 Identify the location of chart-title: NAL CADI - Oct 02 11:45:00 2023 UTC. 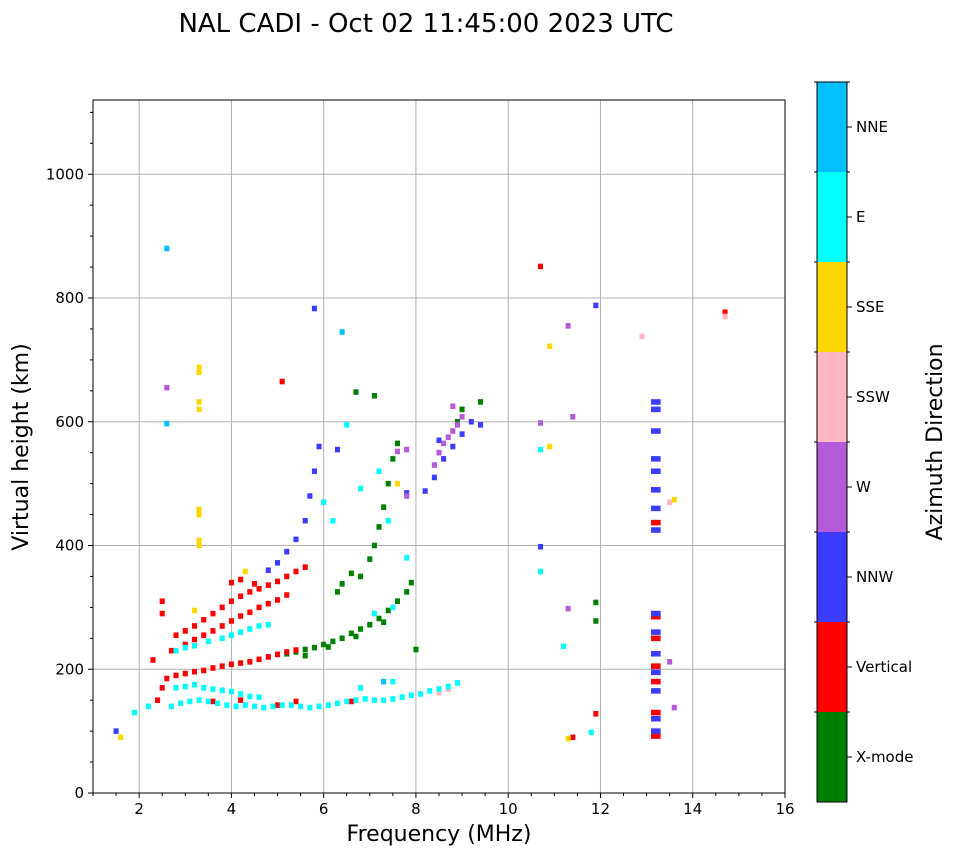
(425, 24).